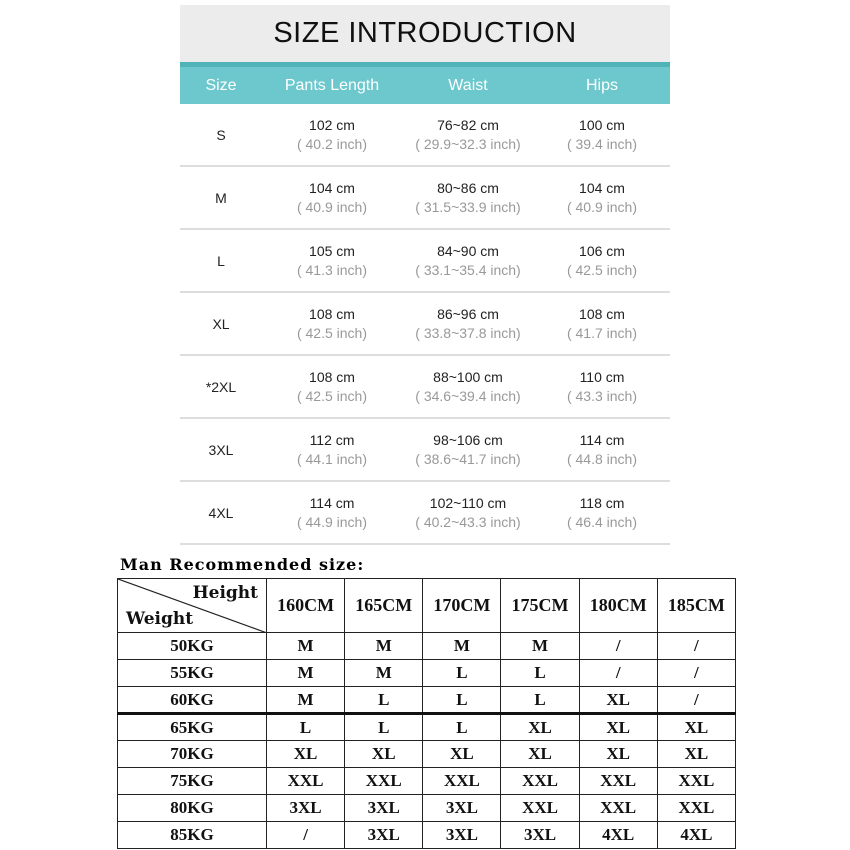 Image resolution: width=850 pixels, height=850 pixels. I want to click on waist-cell: 86~96 cm ( 33.8~37.8 inch), so click(468, 324).